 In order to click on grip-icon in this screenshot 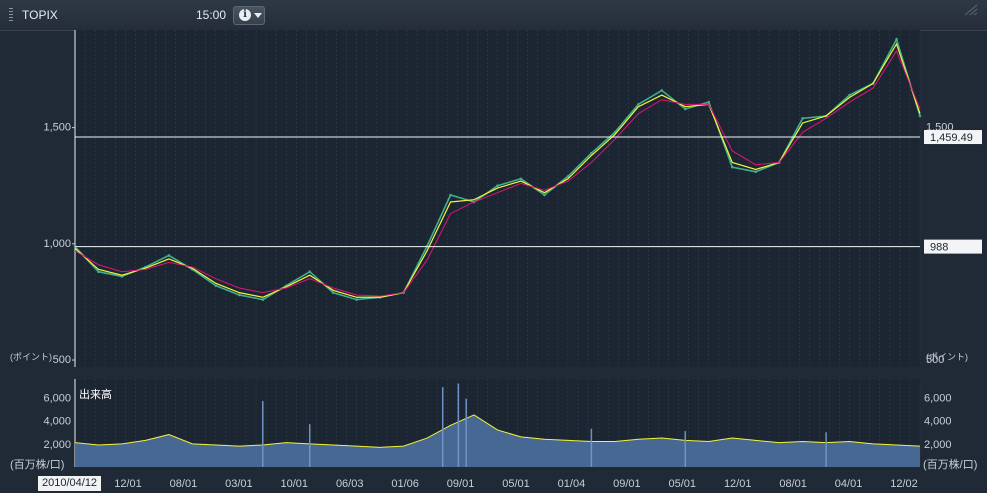, I will do `click(971, 10)`.